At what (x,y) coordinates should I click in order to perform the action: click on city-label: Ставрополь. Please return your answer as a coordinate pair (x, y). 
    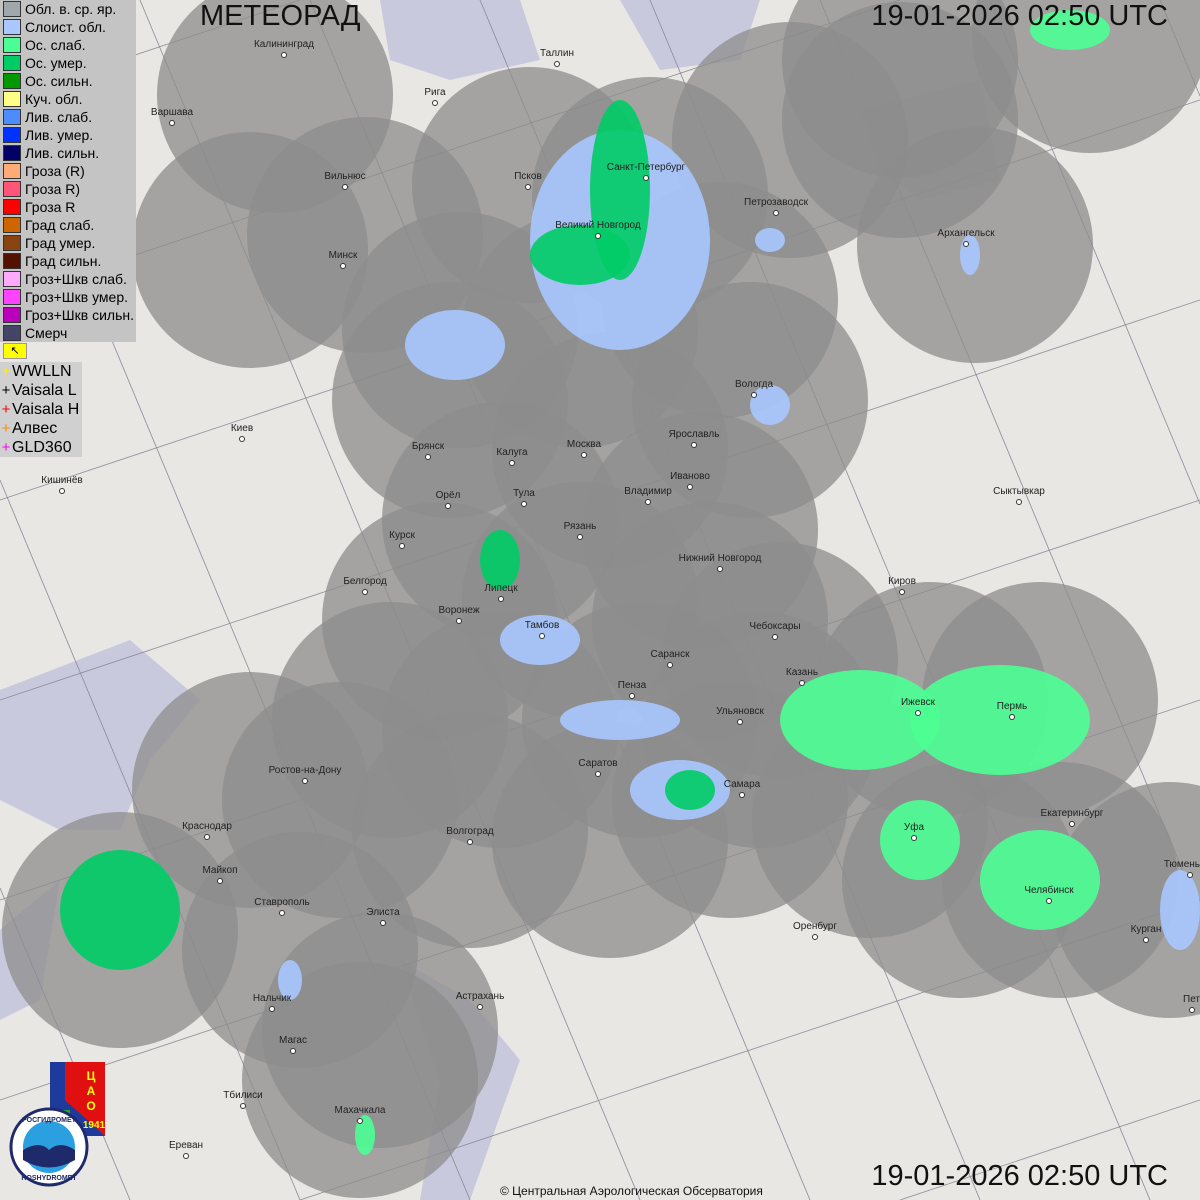
    Looking at the image, I should click on (282, 902).